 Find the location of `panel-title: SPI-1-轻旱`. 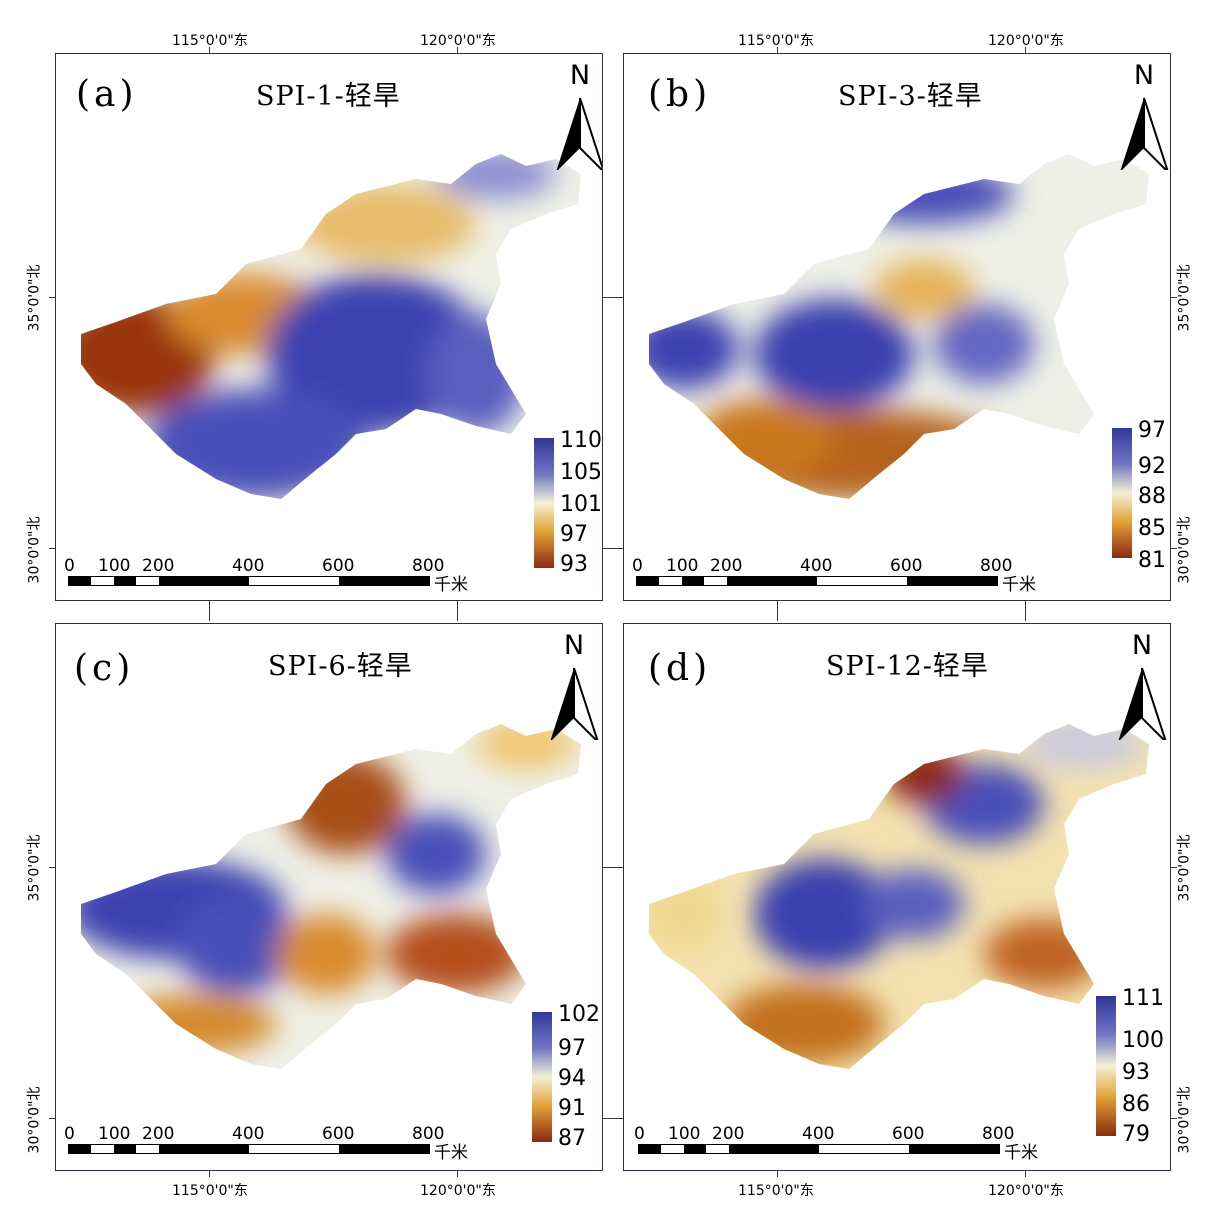

panel-title: SPI-1-轻旱 is located at coordinates (328, 96).